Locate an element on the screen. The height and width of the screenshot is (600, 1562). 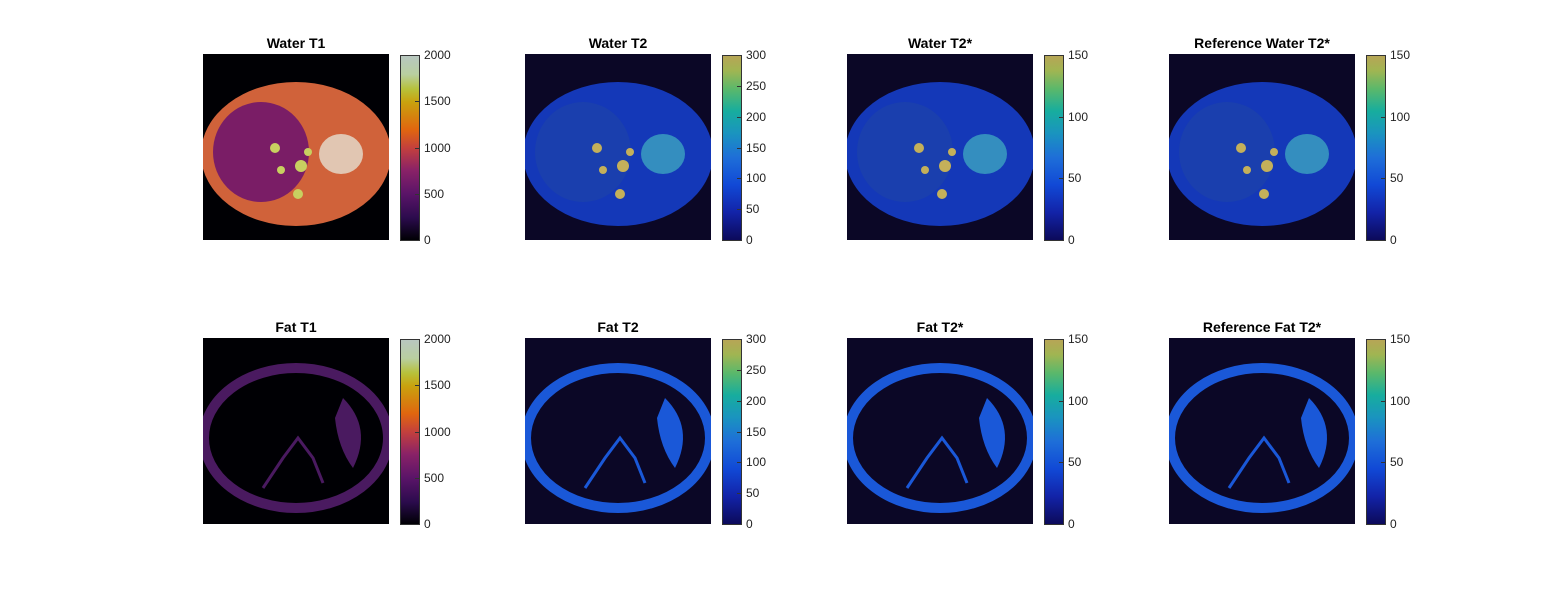
panel-title-fat-t1: Fat T1 is located at coordinates (296, 327).